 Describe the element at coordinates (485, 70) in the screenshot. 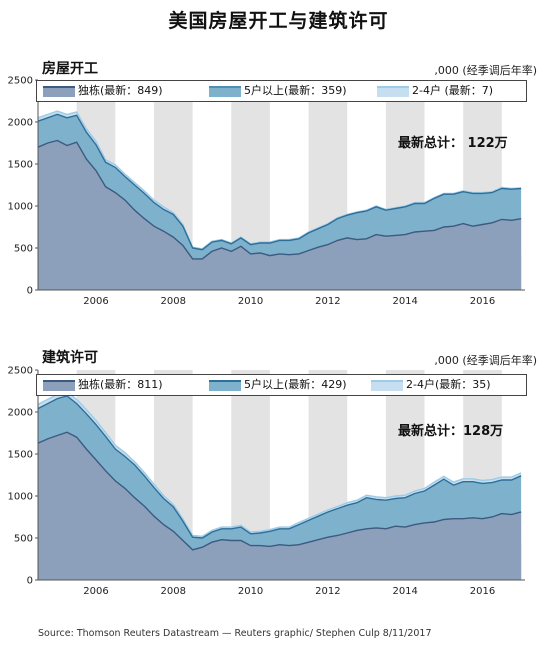

I see `unit-label-starts: ,000 (经季调后年率)` at that location.